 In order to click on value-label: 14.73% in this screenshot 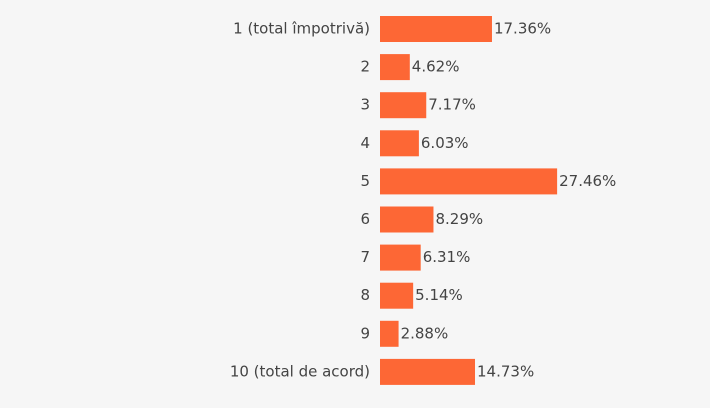, I will do `click(505, 371)`.